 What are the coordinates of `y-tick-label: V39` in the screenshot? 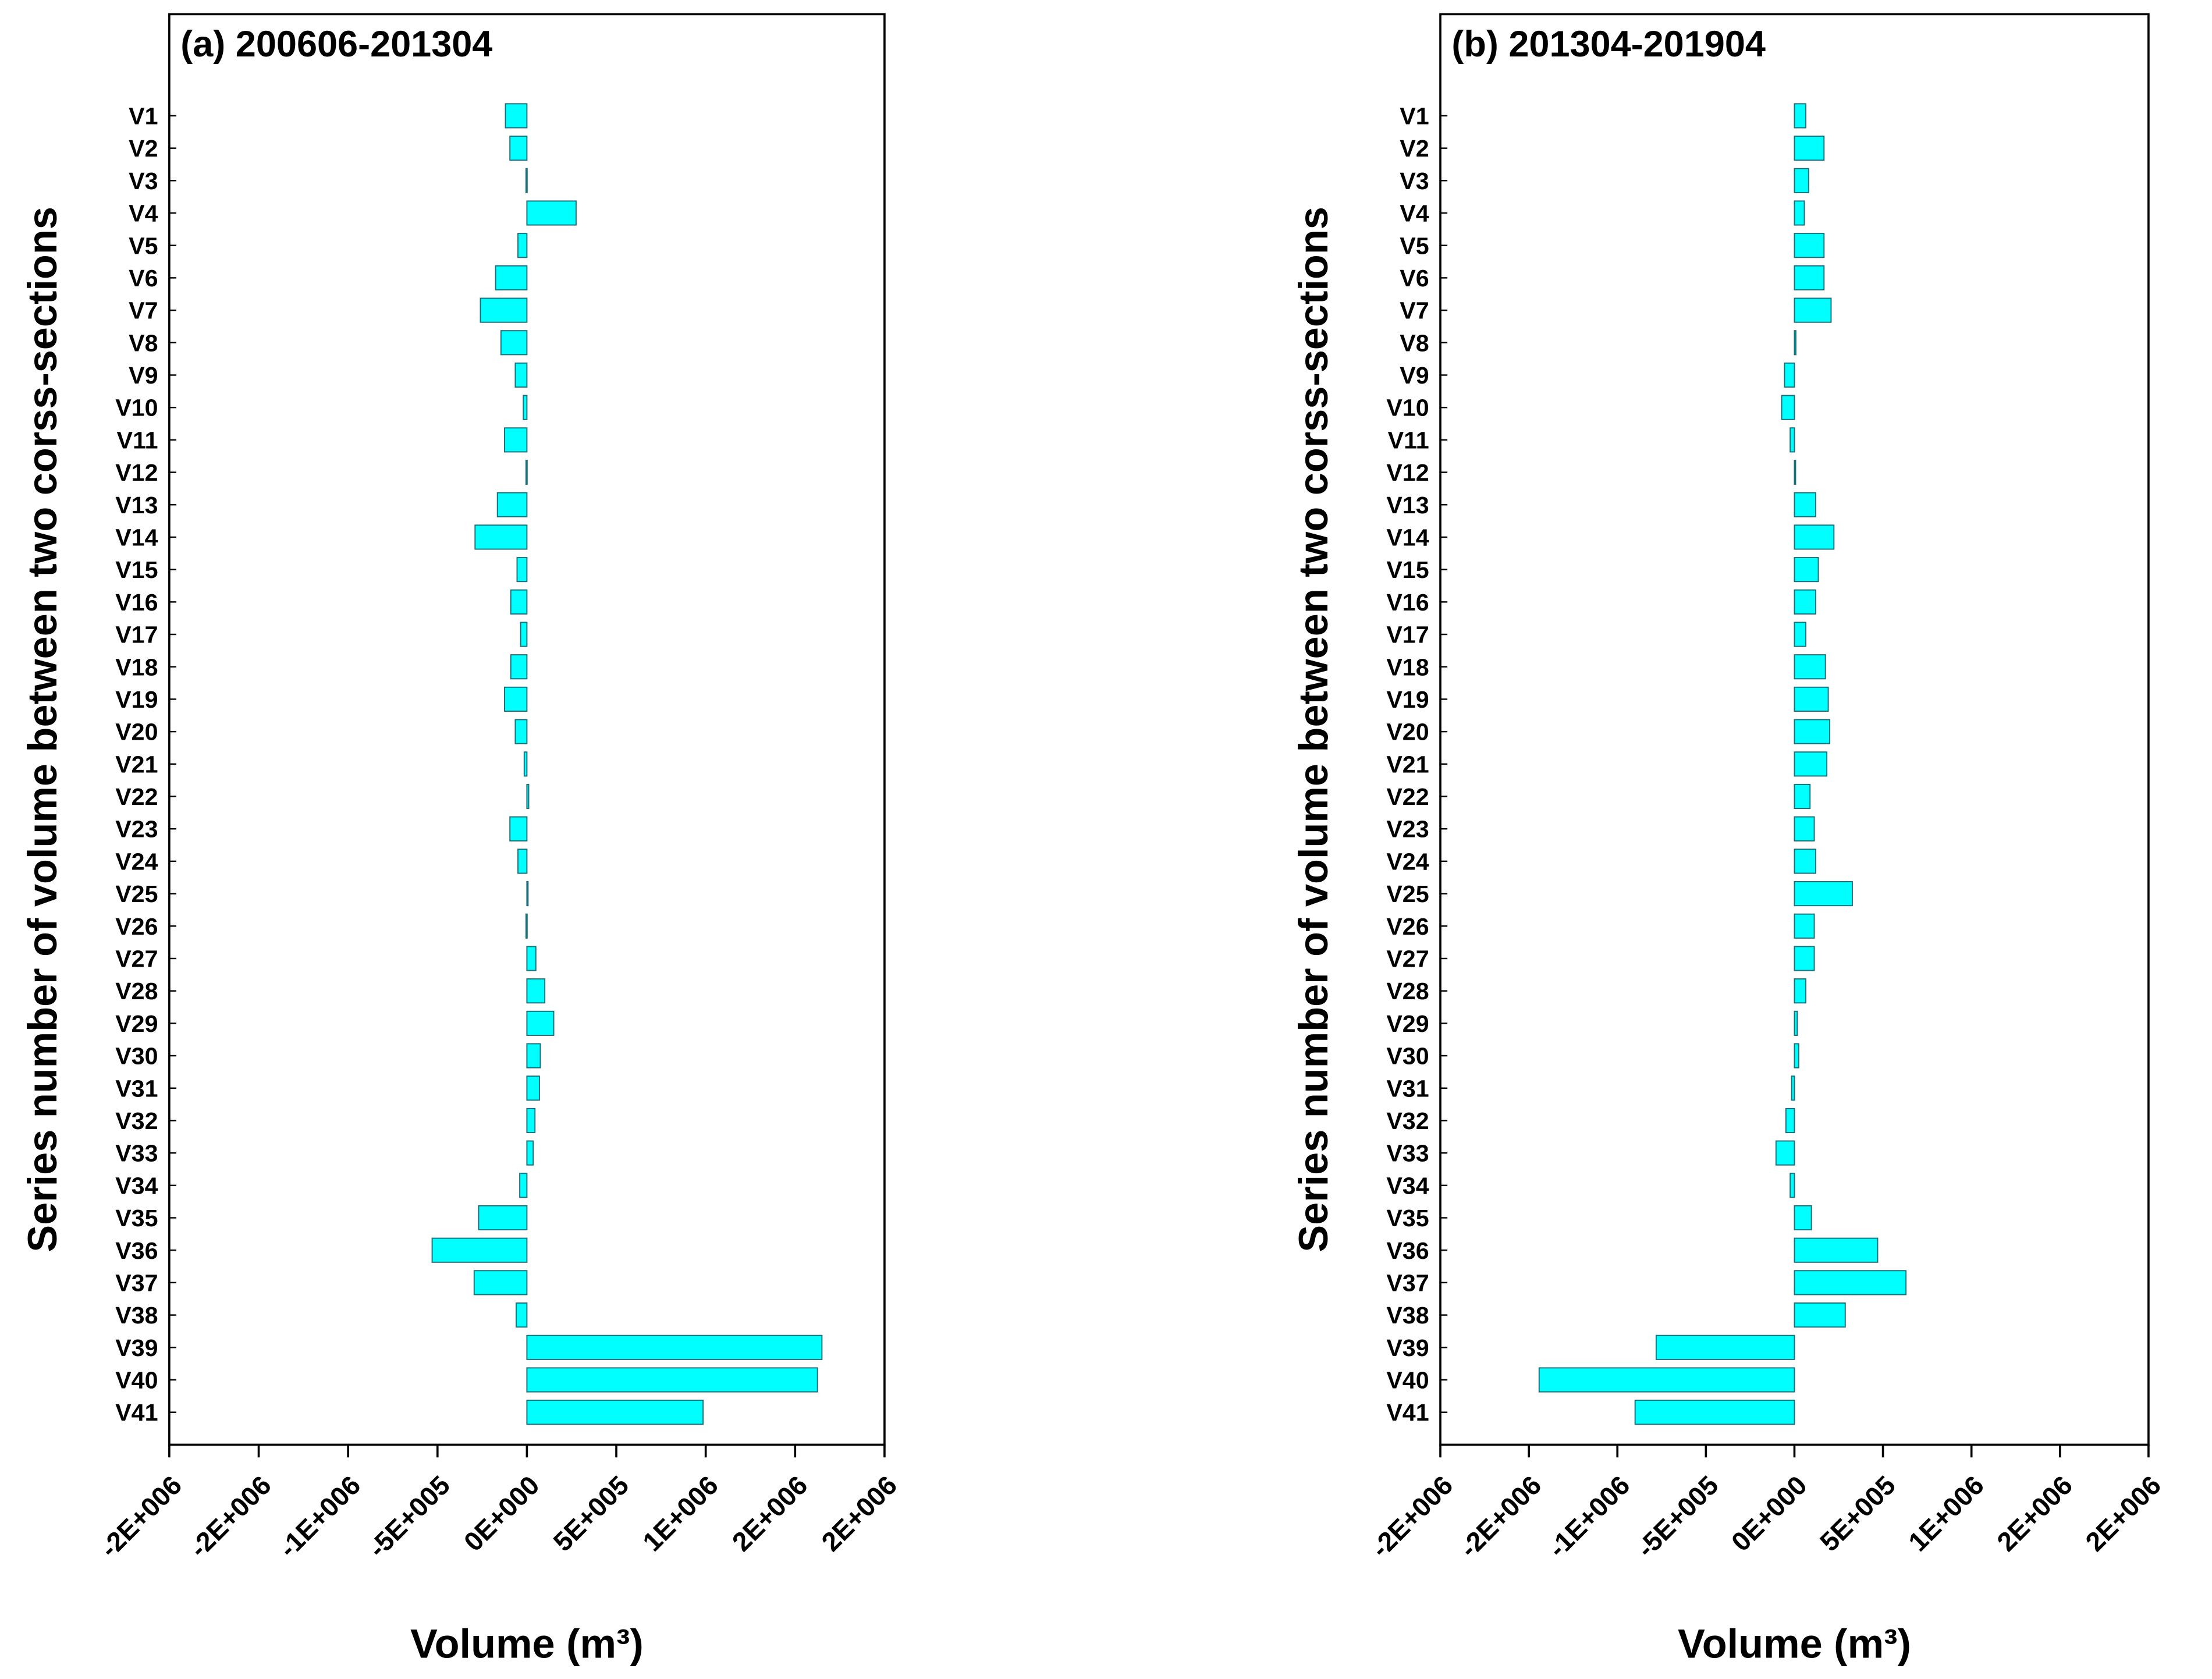 It's located at (1407, 1347).